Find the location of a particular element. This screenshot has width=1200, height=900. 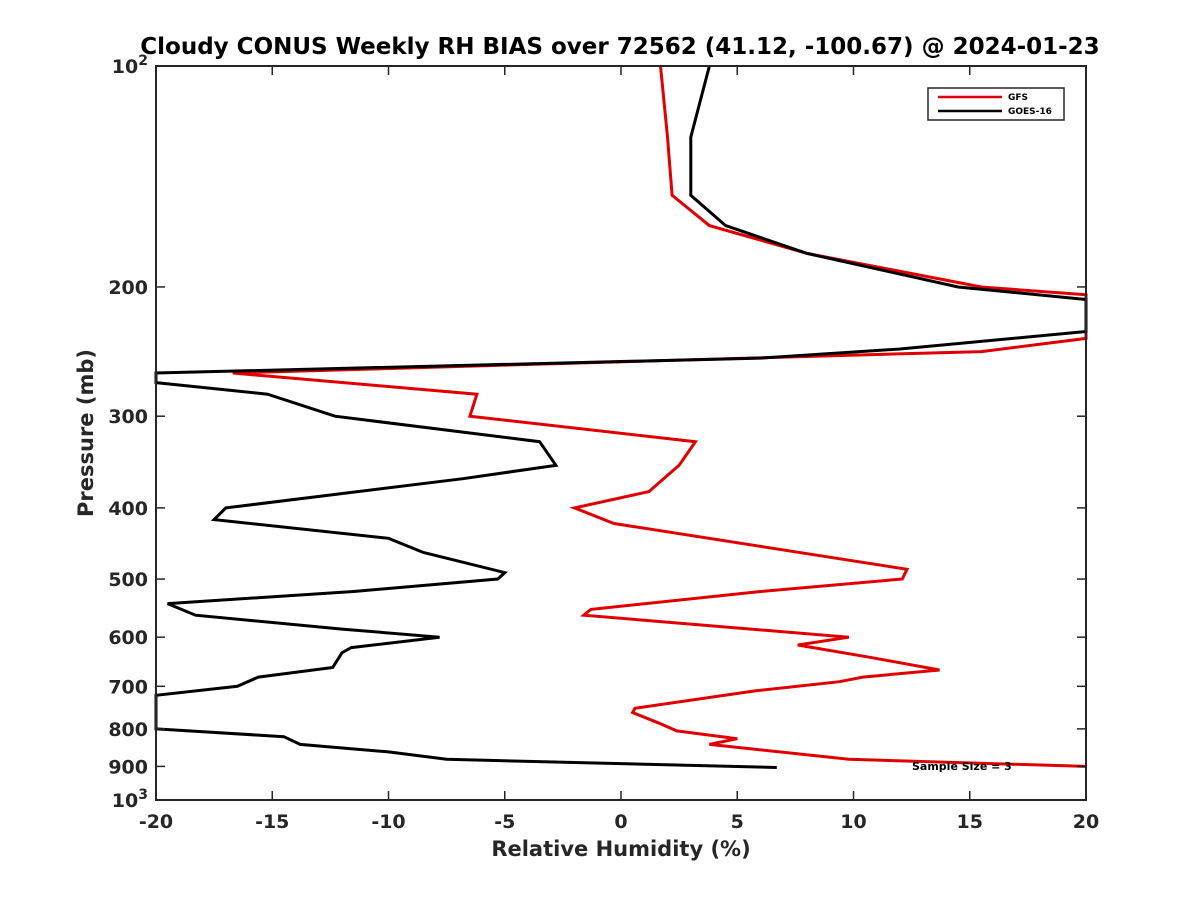

x-tick-label: 5 is located at coordinates (737, 822).